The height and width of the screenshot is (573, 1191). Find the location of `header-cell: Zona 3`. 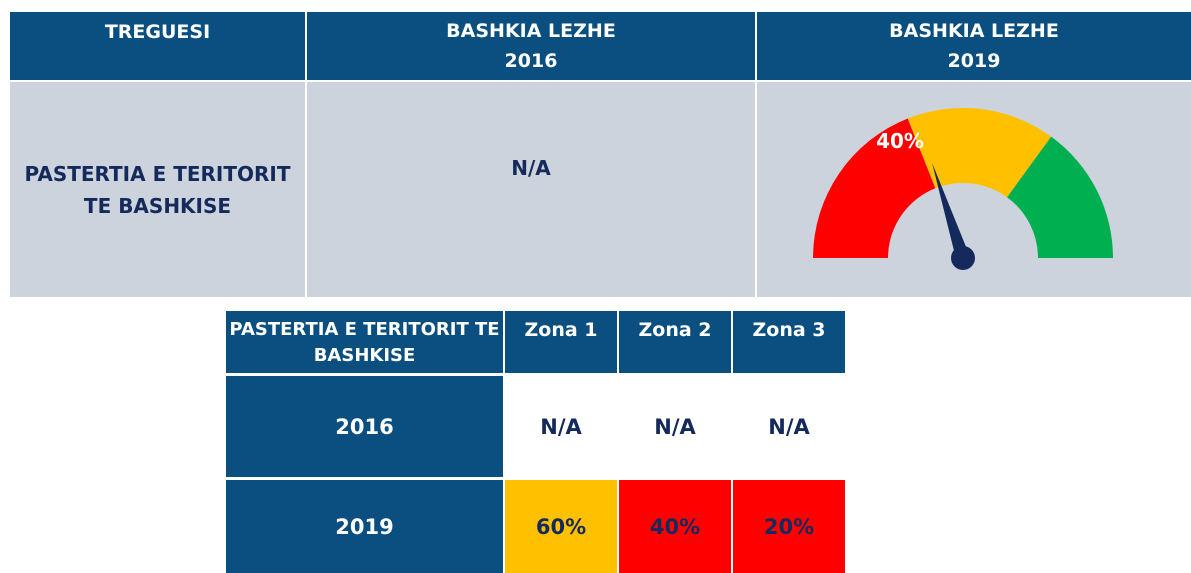

header-cell: Zona 3 is located at coordinates (789, 342).